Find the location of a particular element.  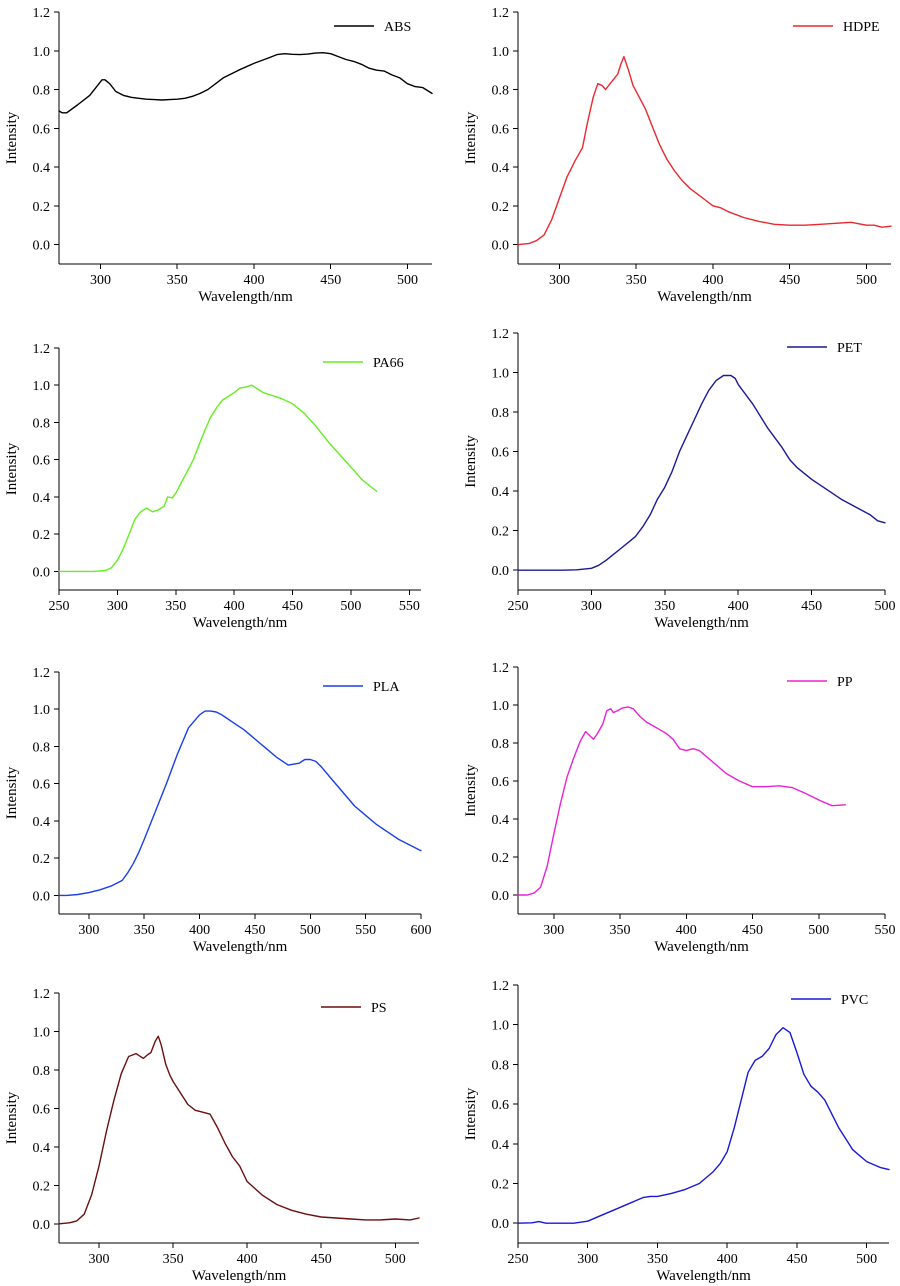

series-line-pp is located at coordinates (681, 801).